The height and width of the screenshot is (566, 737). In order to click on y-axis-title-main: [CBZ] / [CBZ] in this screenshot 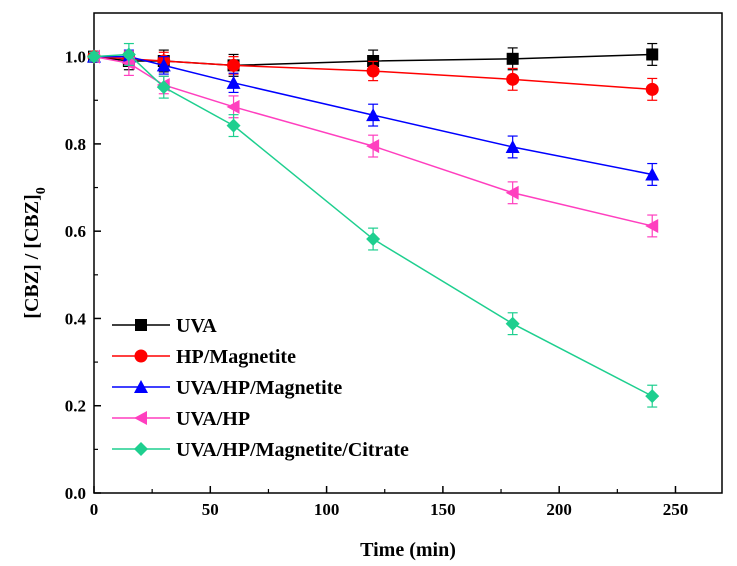, I will do `click(32, 256)`.